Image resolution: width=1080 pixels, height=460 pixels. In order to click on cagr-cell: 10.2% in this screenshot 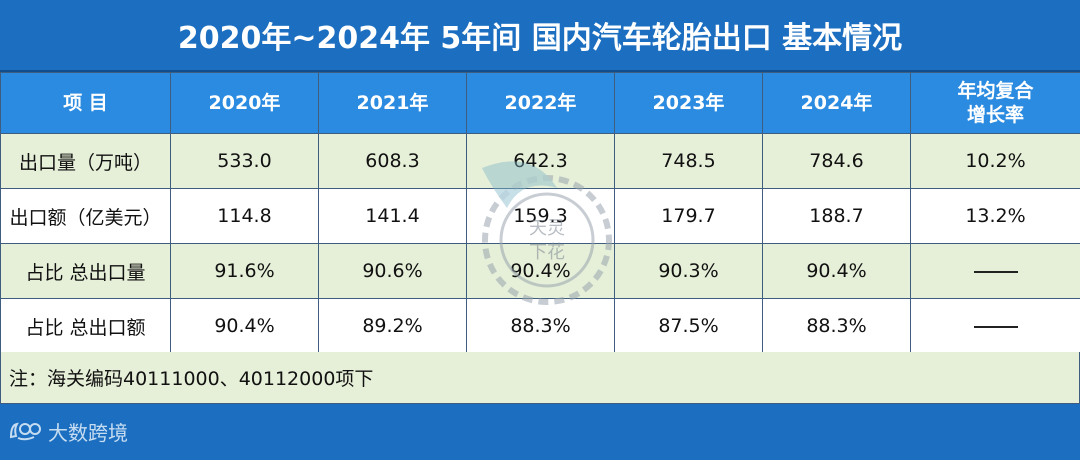, I will do `click(995, 161)`.